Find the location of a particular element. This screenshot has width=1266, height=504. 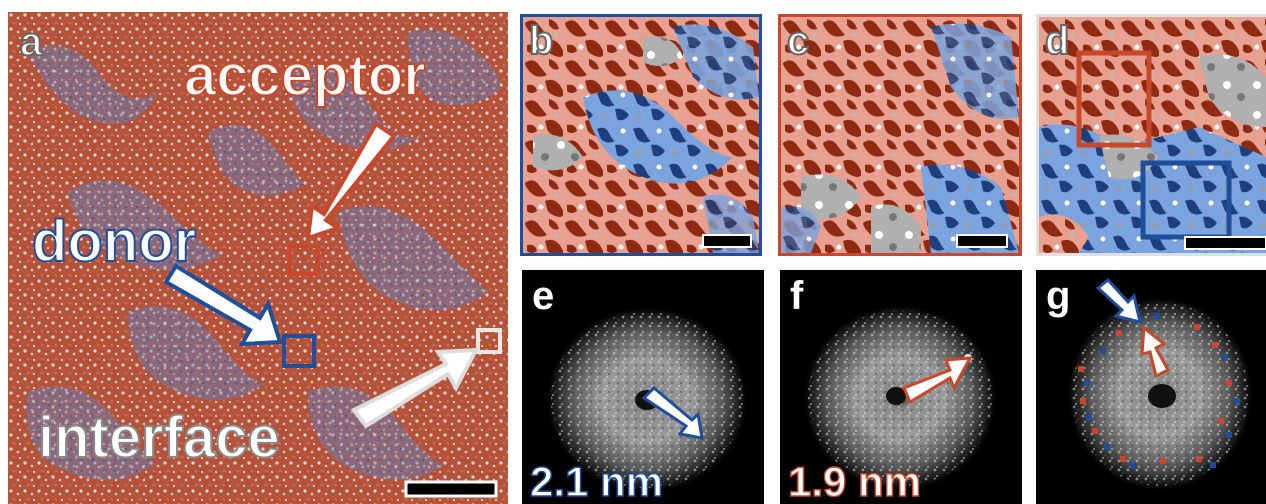

interface-region-marker is located at coordinates (489, 341).